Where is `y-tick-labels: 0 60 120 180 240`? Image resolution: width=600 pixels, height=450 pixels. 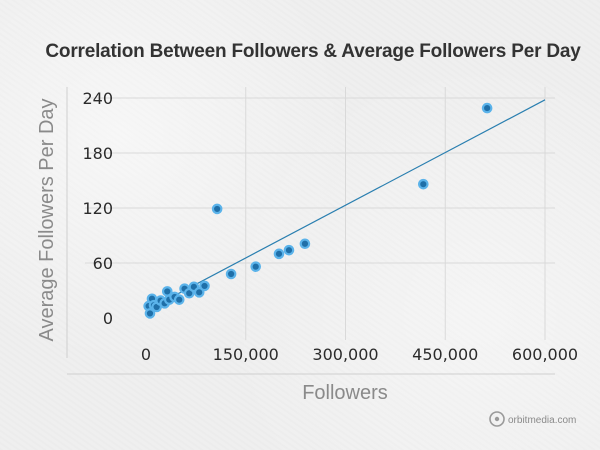
y-tick-labels: 0 60 120 180 240 is located at coordinates (97, 208).